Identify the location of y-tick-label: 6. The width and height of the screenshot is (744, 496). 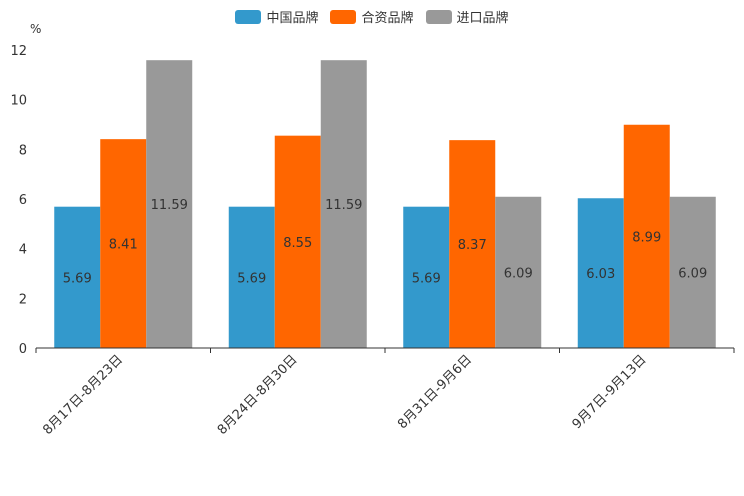
(23, 200).